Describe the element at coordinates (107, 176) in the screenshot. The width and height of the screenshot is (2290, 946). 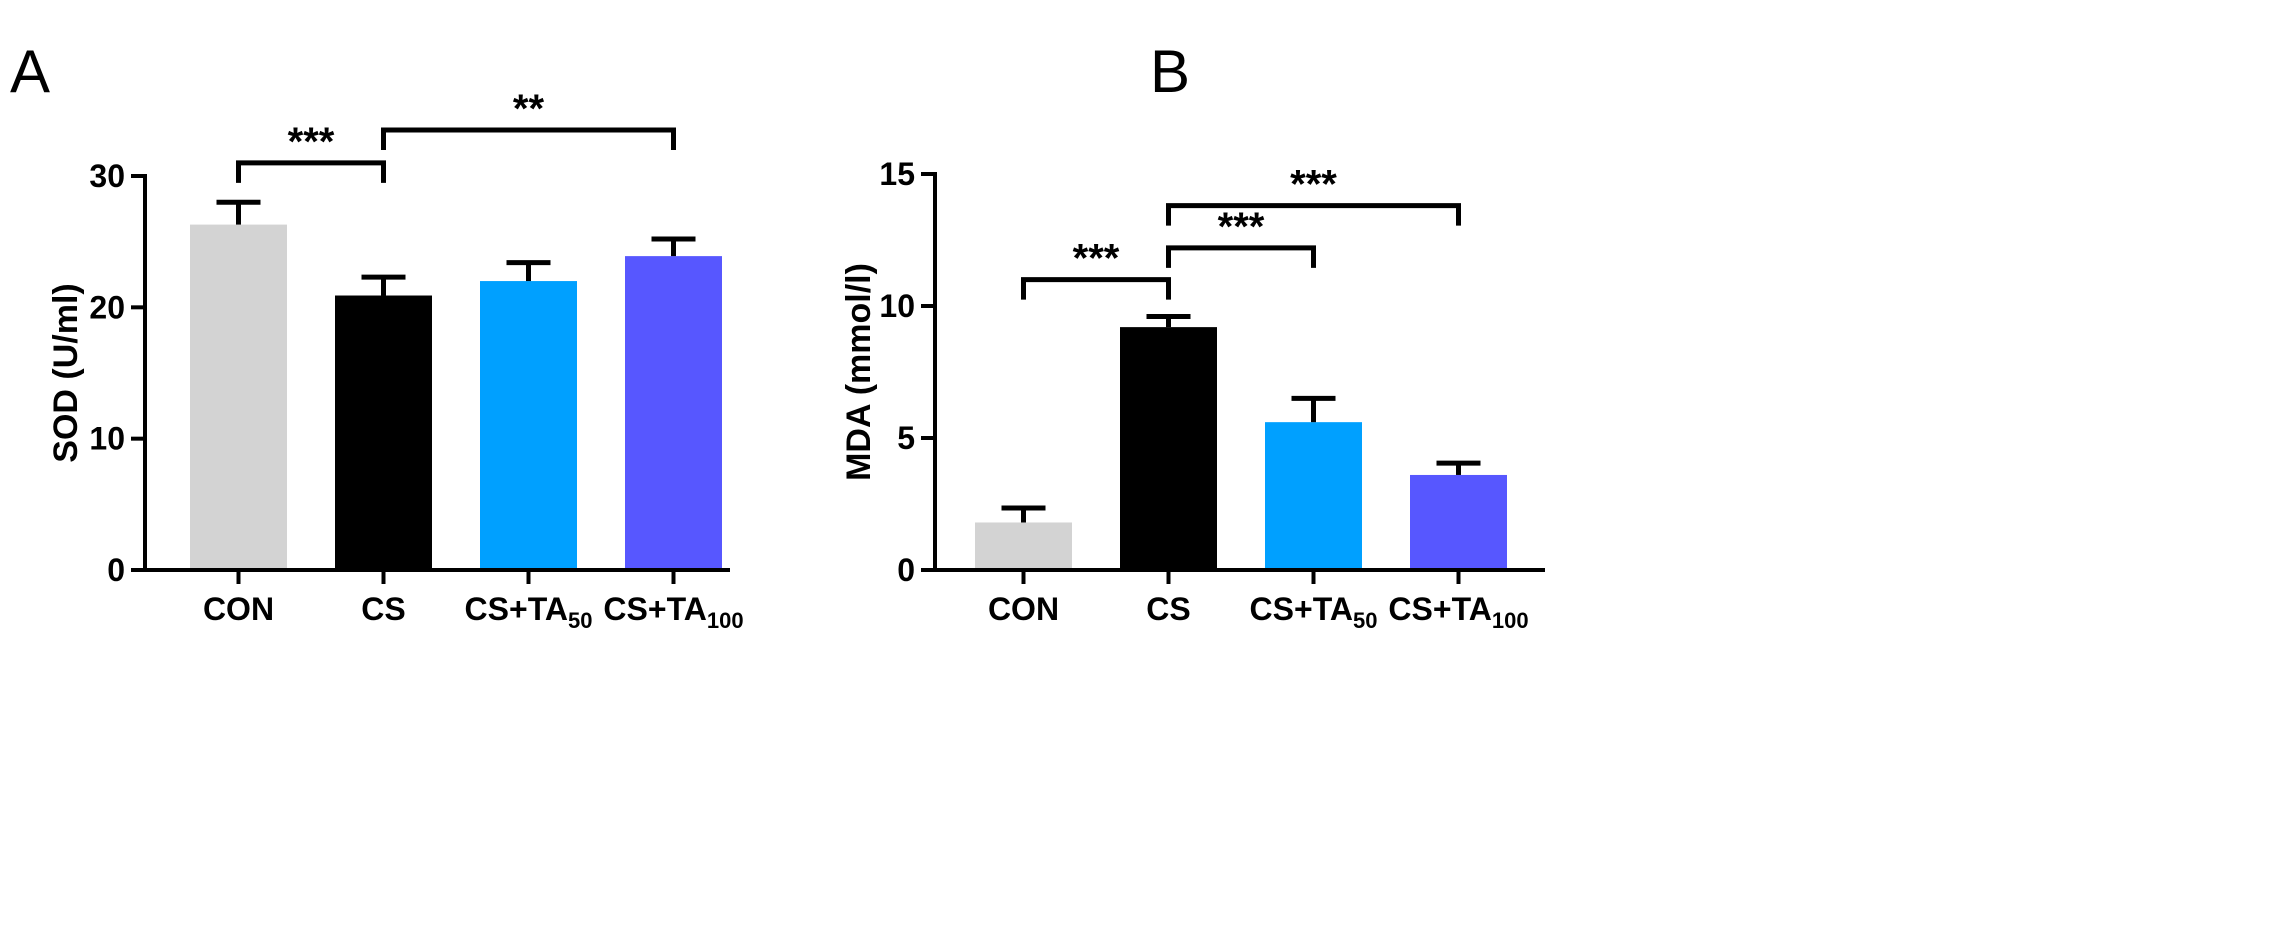
I see `y-tick-label: 30` at that location.